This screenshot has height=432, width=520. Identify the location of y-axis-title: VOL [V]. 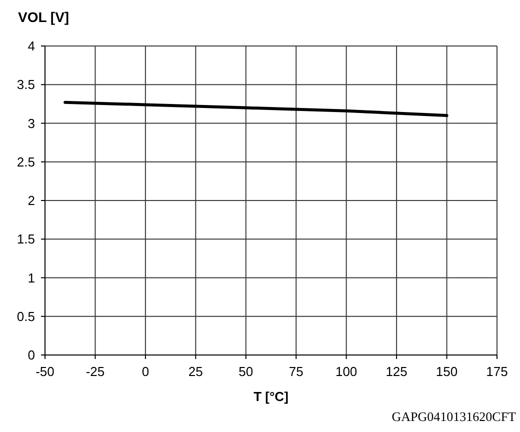
(44, 17).